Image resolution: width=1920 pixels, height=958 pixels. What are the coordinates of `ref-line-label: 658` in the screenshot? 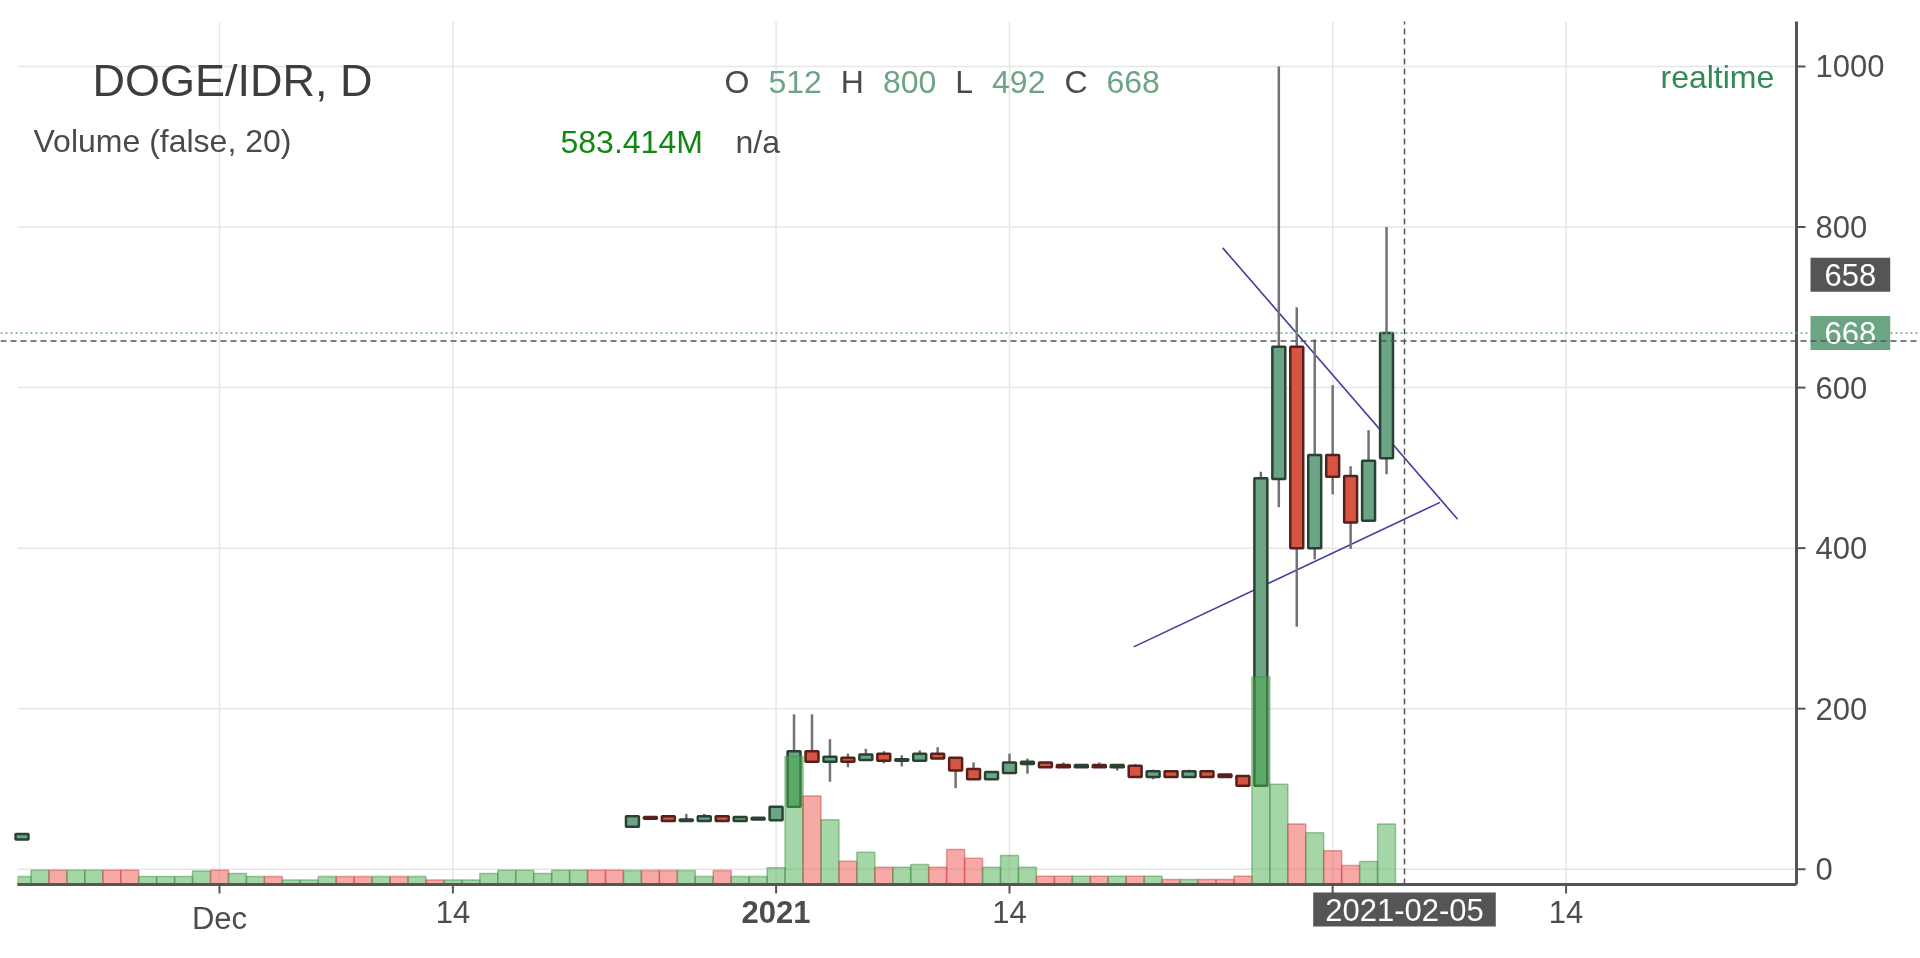 It's located at (1850, 275).